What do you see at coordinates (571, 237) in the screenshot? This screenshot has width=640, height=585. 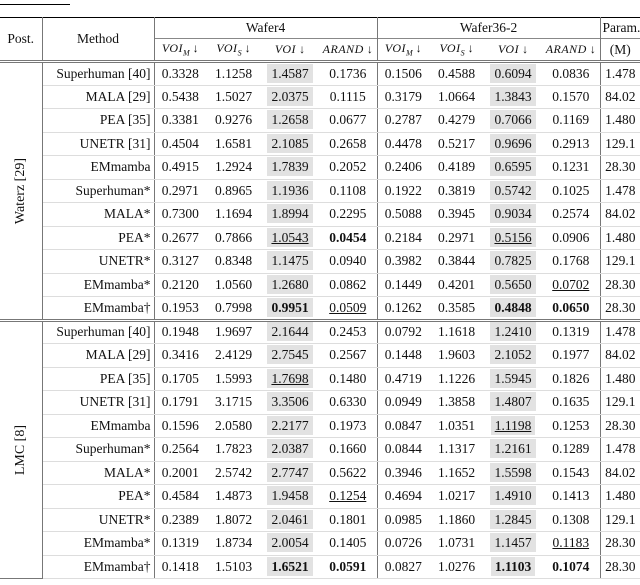 I see `value: 0.0906` at bounding box center [571, 237].